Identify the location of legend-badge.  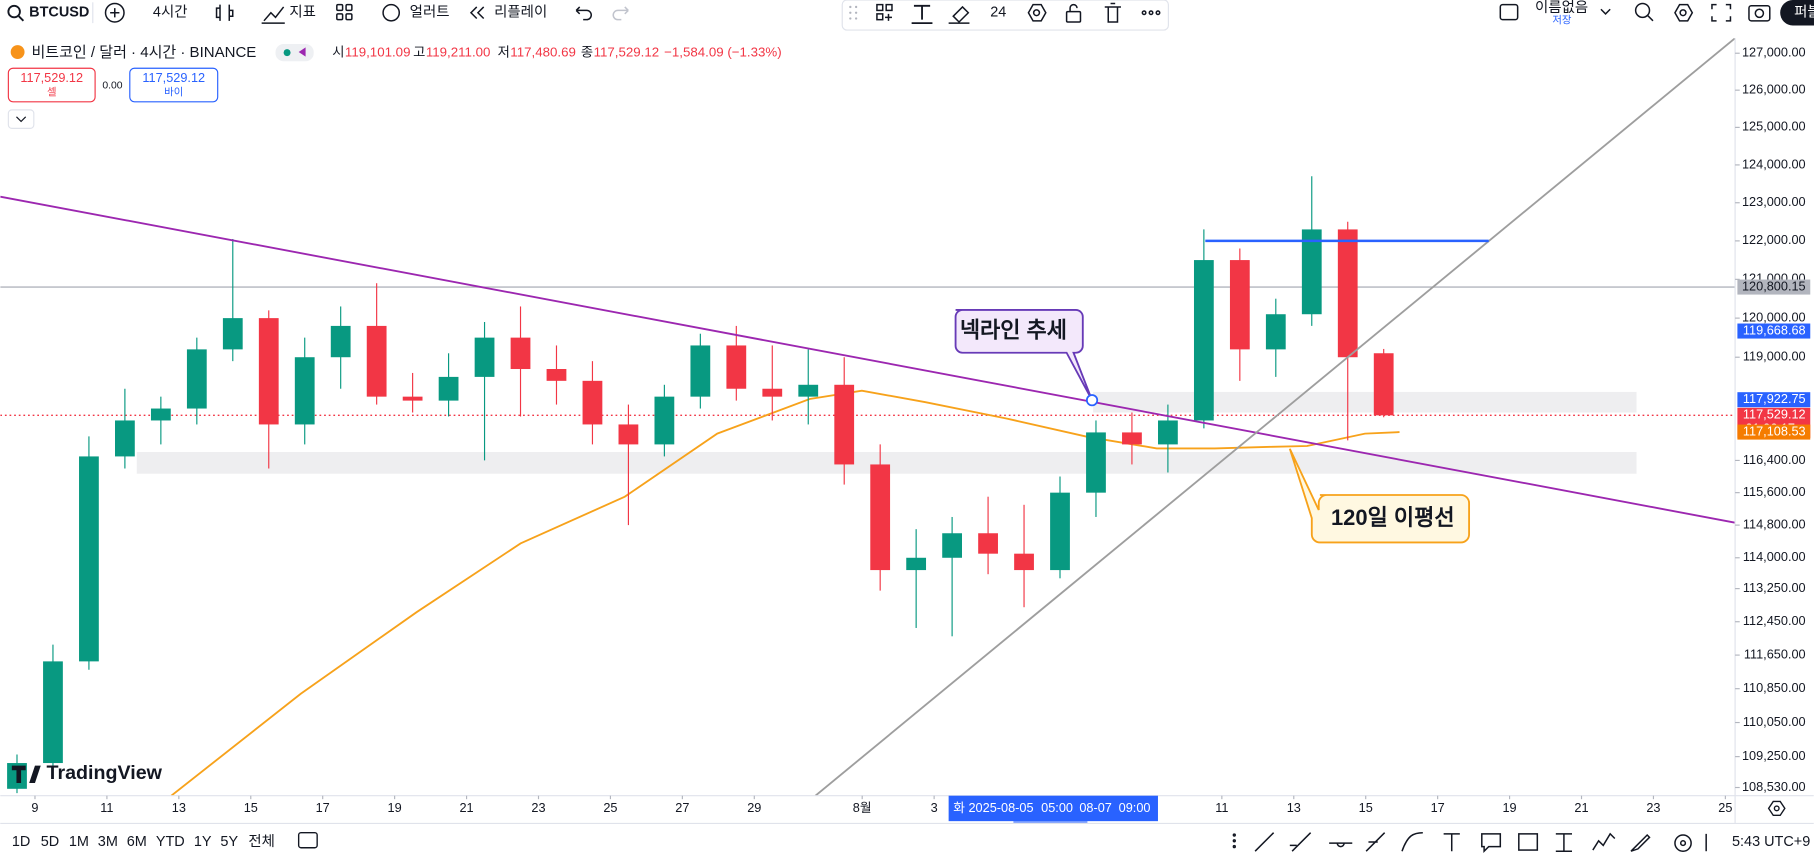
(294, 52).